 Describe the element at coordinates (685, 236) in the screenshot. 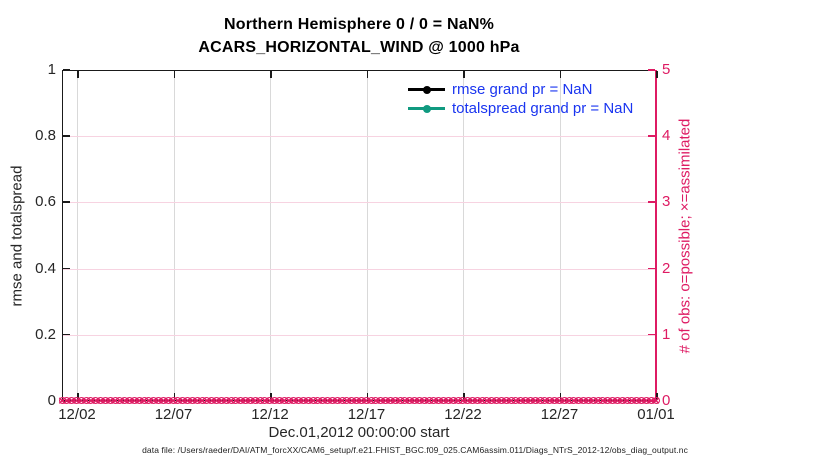

I see `right-y-axis-label: # of obs: o=possible; ×=assimilated` at that location.